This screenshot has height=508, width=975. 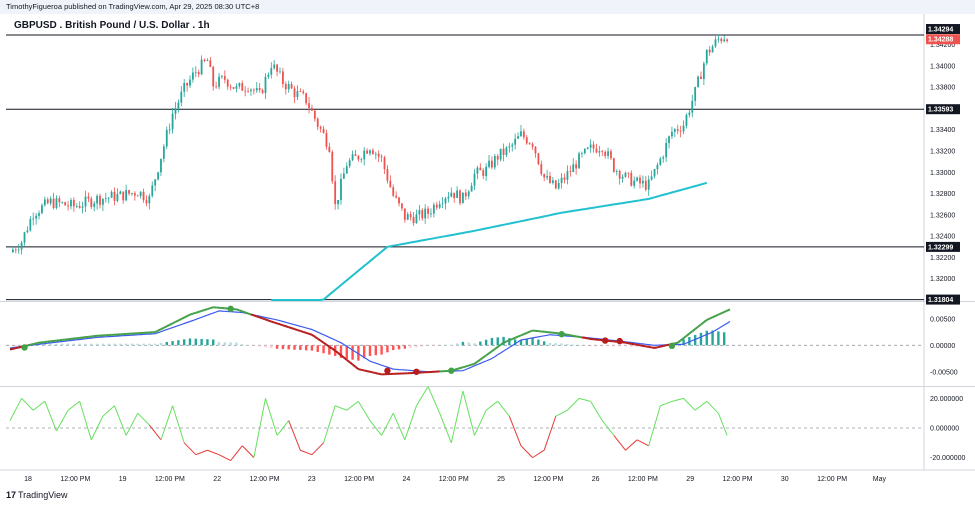 I want to click on time-tick-label: 24, so click(x=407, y=479).